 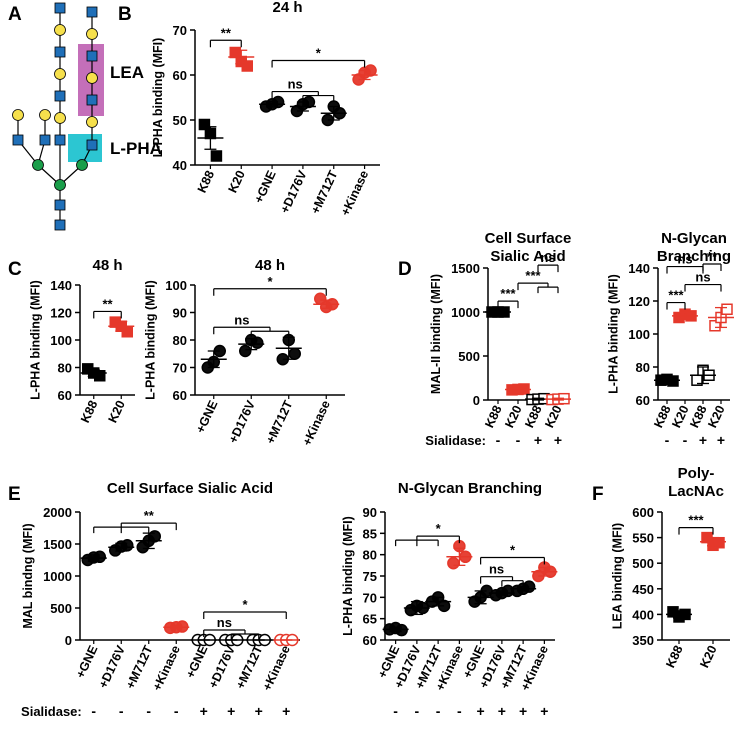 I want to click on significance-label: ***, so click(x=533, y=275).